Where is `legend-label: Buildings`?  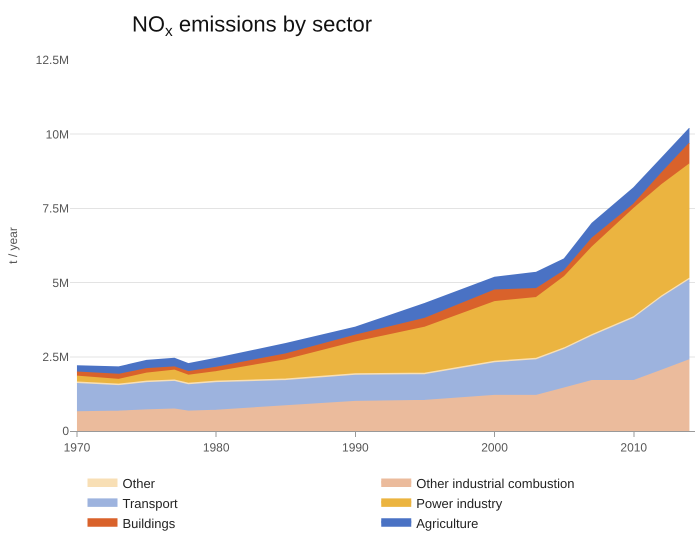
legend-label: Buildings is located at coordinates (149, 523).